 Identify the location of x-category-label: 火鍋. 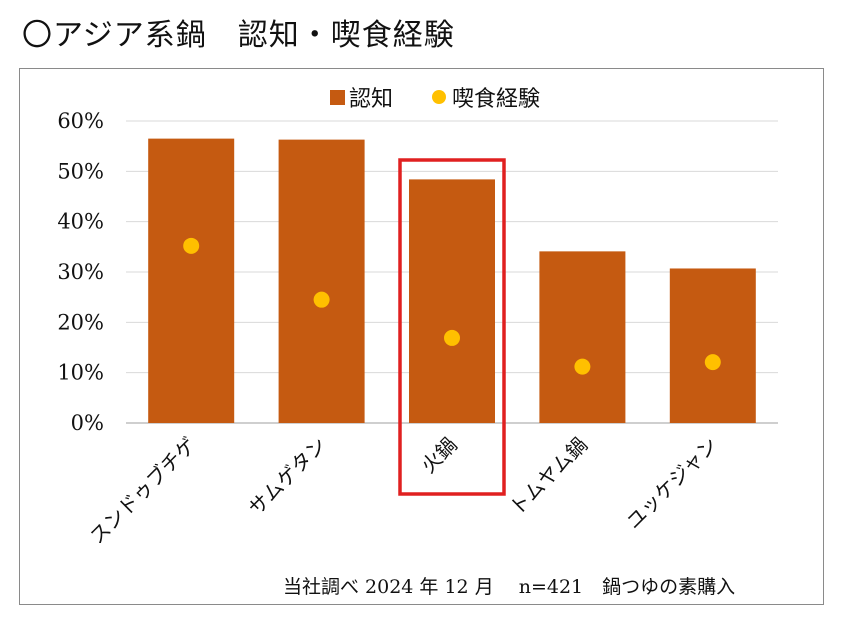
(438, 455).